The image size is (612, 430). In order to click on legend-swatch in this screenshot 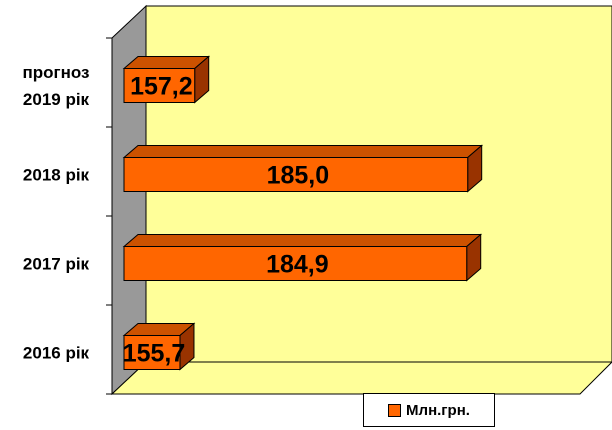, I will do `click(395, 410)`.